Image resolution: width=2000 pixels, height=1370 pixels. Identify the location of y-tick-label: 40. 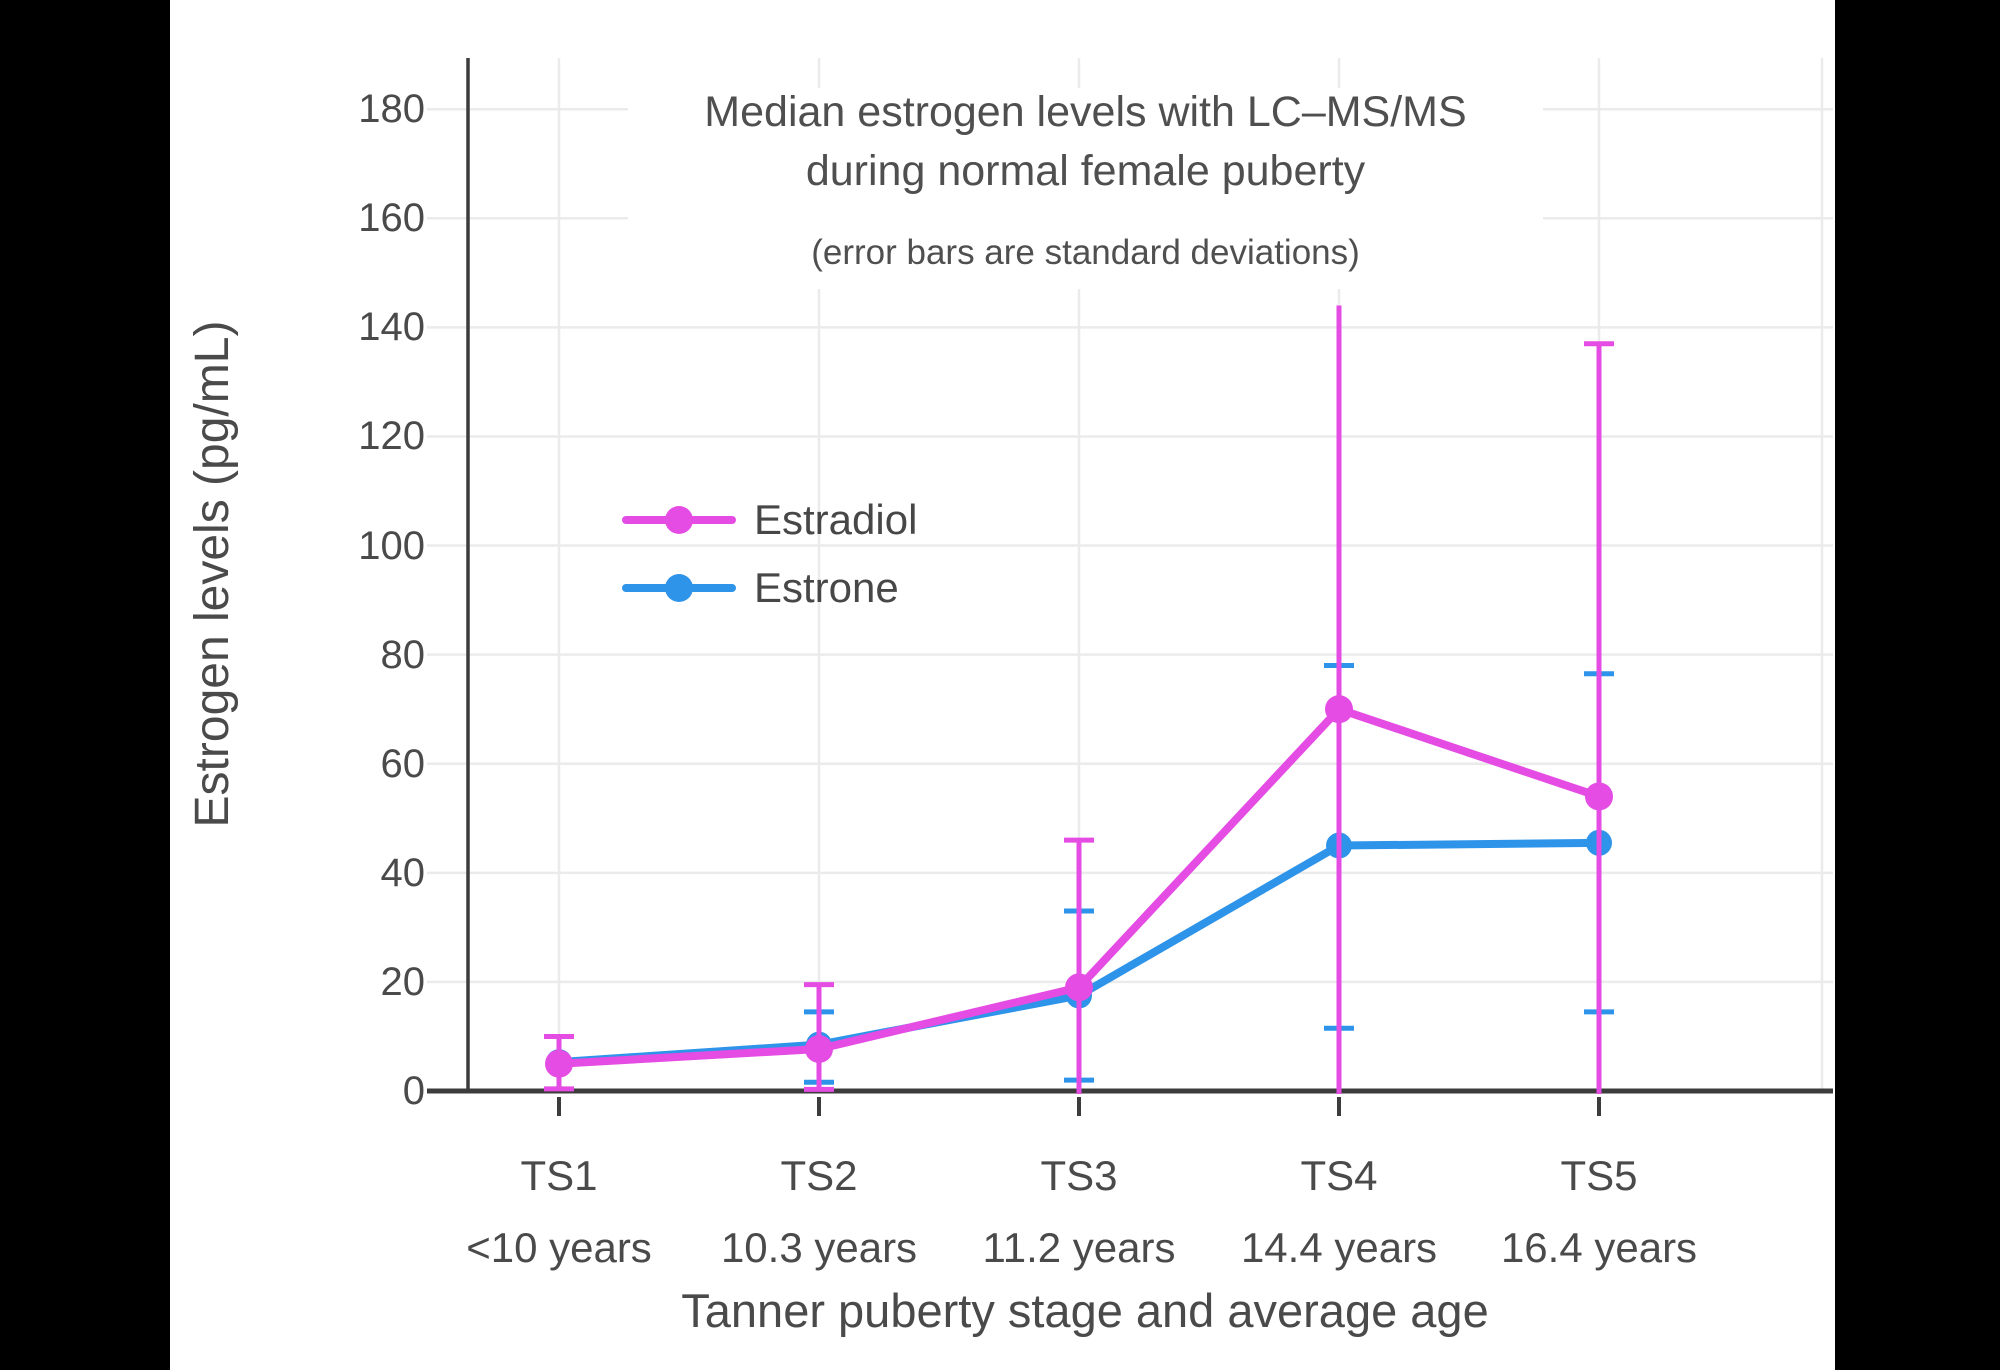
(403, 872).